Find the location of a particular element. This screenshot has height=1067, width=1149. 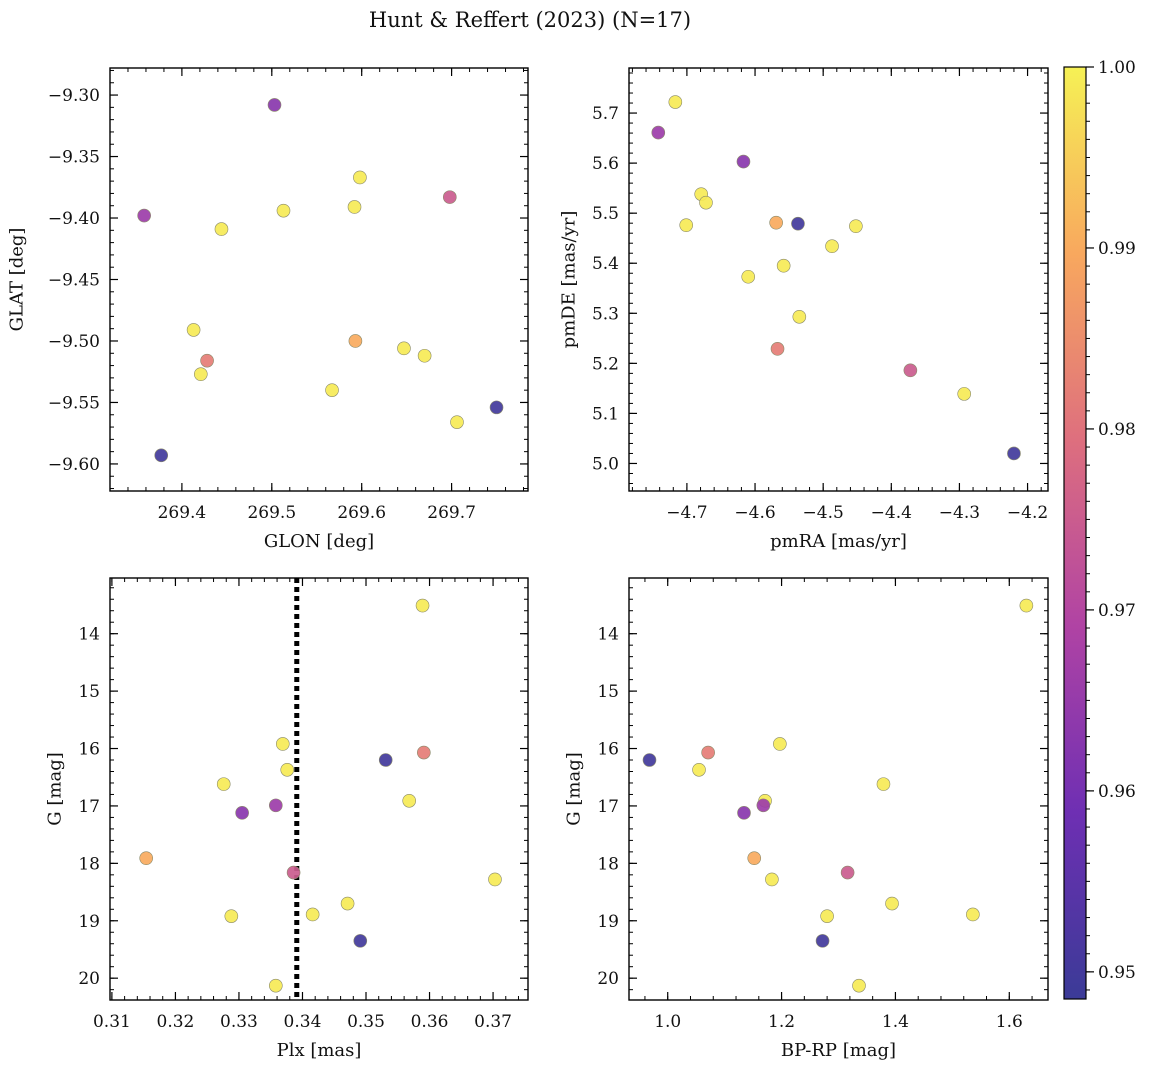

colorbar: 0.95 0.96 0.97 0.98 0.99 1.00 is located at coordinates (1099, 529).